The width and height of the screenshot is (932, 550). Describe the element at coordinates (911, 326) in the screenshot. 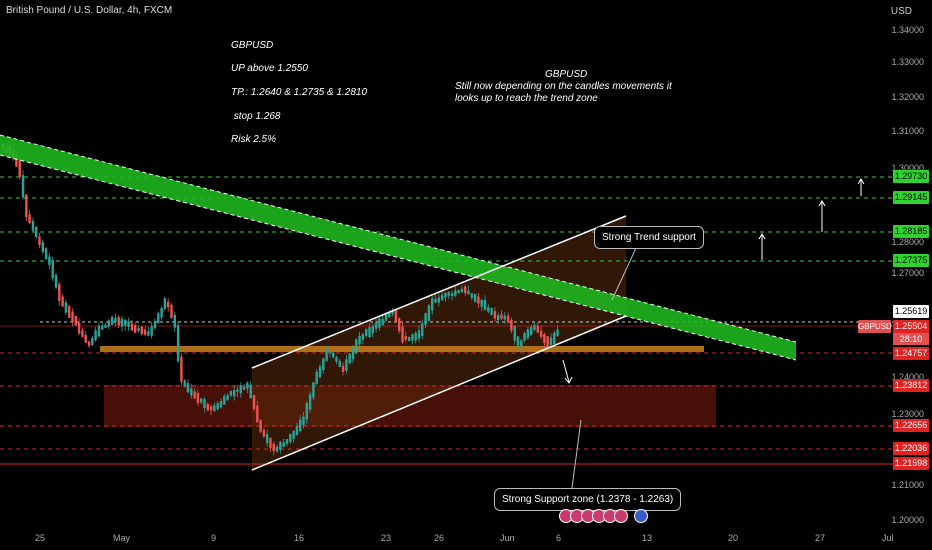

I see `price-label-current: 1.25504` at that location.